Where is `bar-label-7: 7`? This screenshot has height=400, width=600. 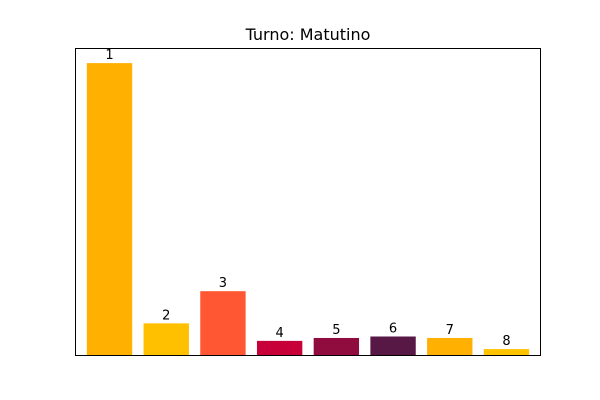
bar-label-7: 7 is located at coordinates (450, 330).